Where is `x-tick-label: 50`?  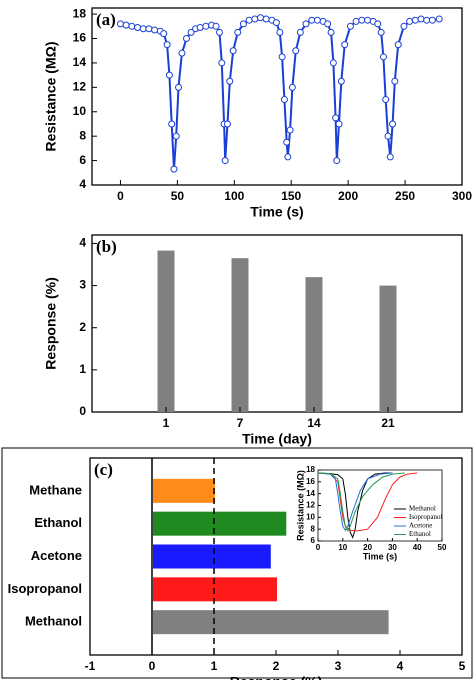 x-tick-label: 50 is located at coordinates (442, 547).